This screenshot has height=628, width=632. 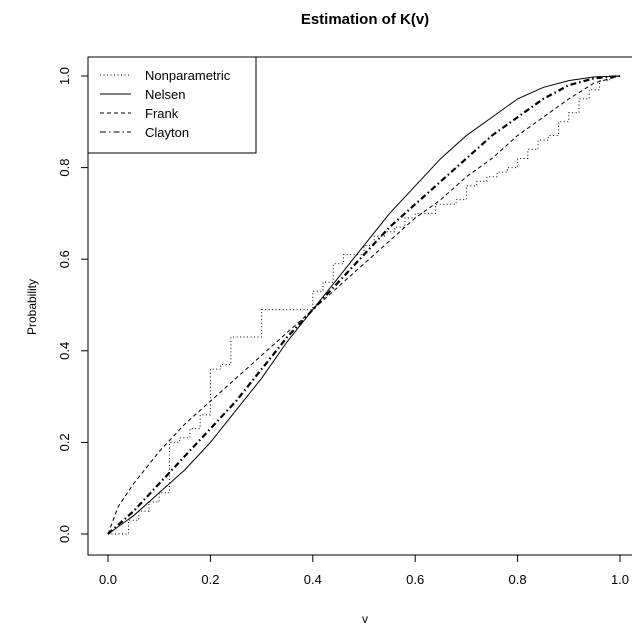 What do you see at coordinates (165, 94) in the screenshot?
I see `legend-label: Nelsen` at bounding box center [165, 94].